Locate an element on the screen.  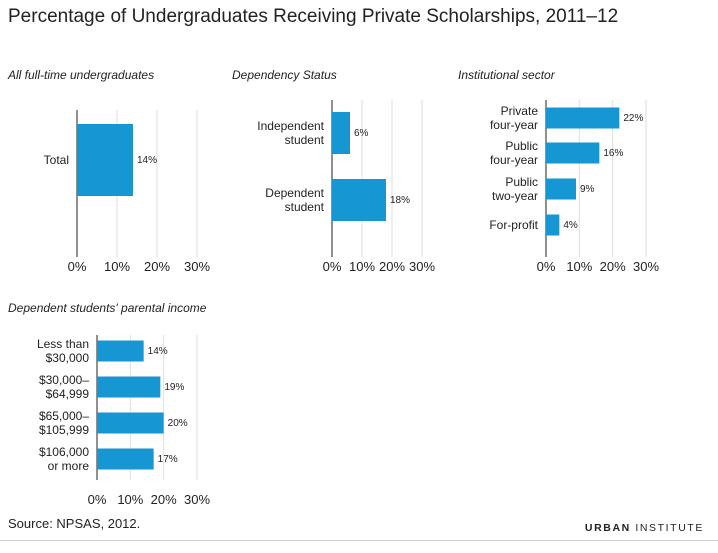
category-label: $106,000 is located at coordinates (64, 452).